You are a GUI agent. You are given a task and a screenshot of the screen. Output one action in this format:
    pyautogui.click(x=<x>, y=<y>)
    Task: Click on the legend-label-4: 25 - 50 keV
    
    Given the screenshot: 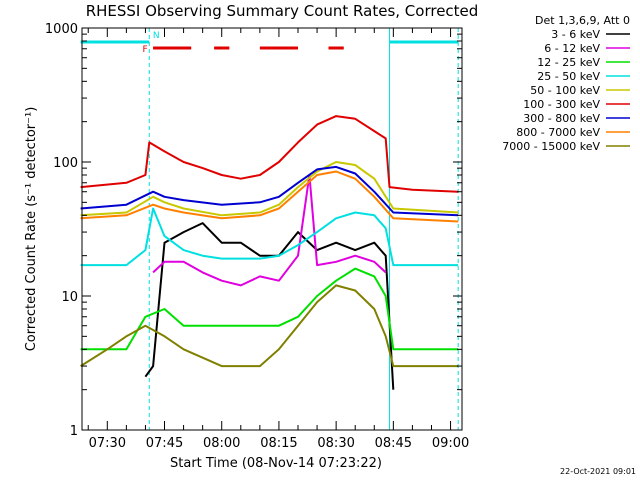 What is the action you would take?
    pyautogui.click(x=568, y=76)
    